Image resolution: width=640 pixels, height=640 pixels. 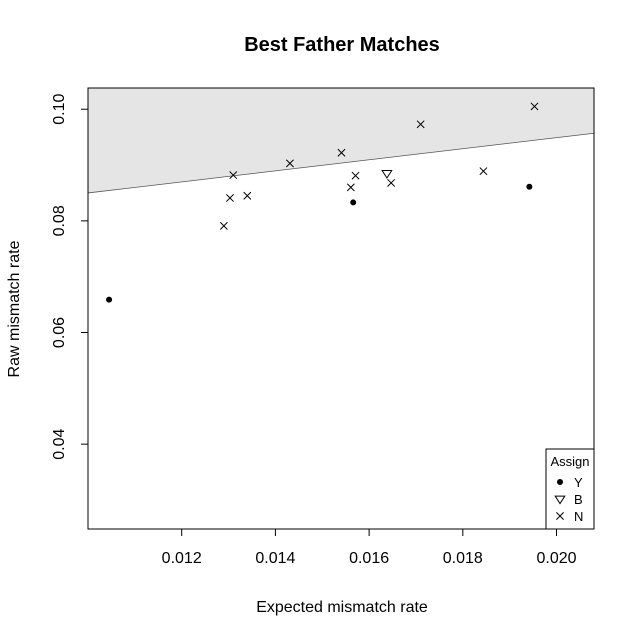 What do you see at coordinates (59, 220) in the screenshot?
I see `y-tick-label: 0.08` at bounding box center [59, 220].